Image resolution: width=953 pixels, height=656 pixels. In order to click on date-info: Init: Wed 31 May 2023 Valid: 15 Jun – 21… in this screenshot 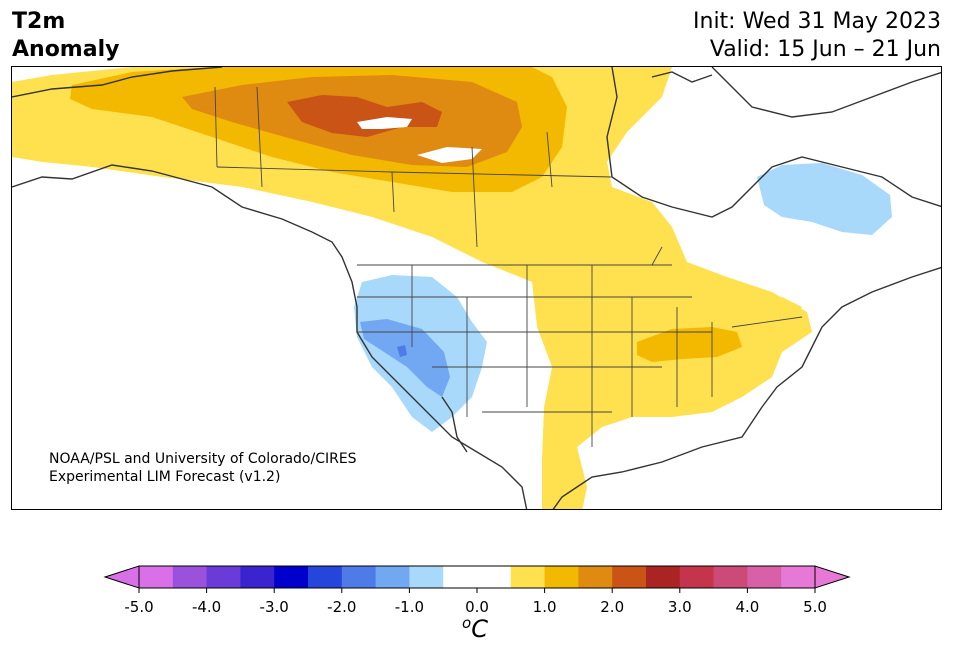, I will do `click(817, 36)`.